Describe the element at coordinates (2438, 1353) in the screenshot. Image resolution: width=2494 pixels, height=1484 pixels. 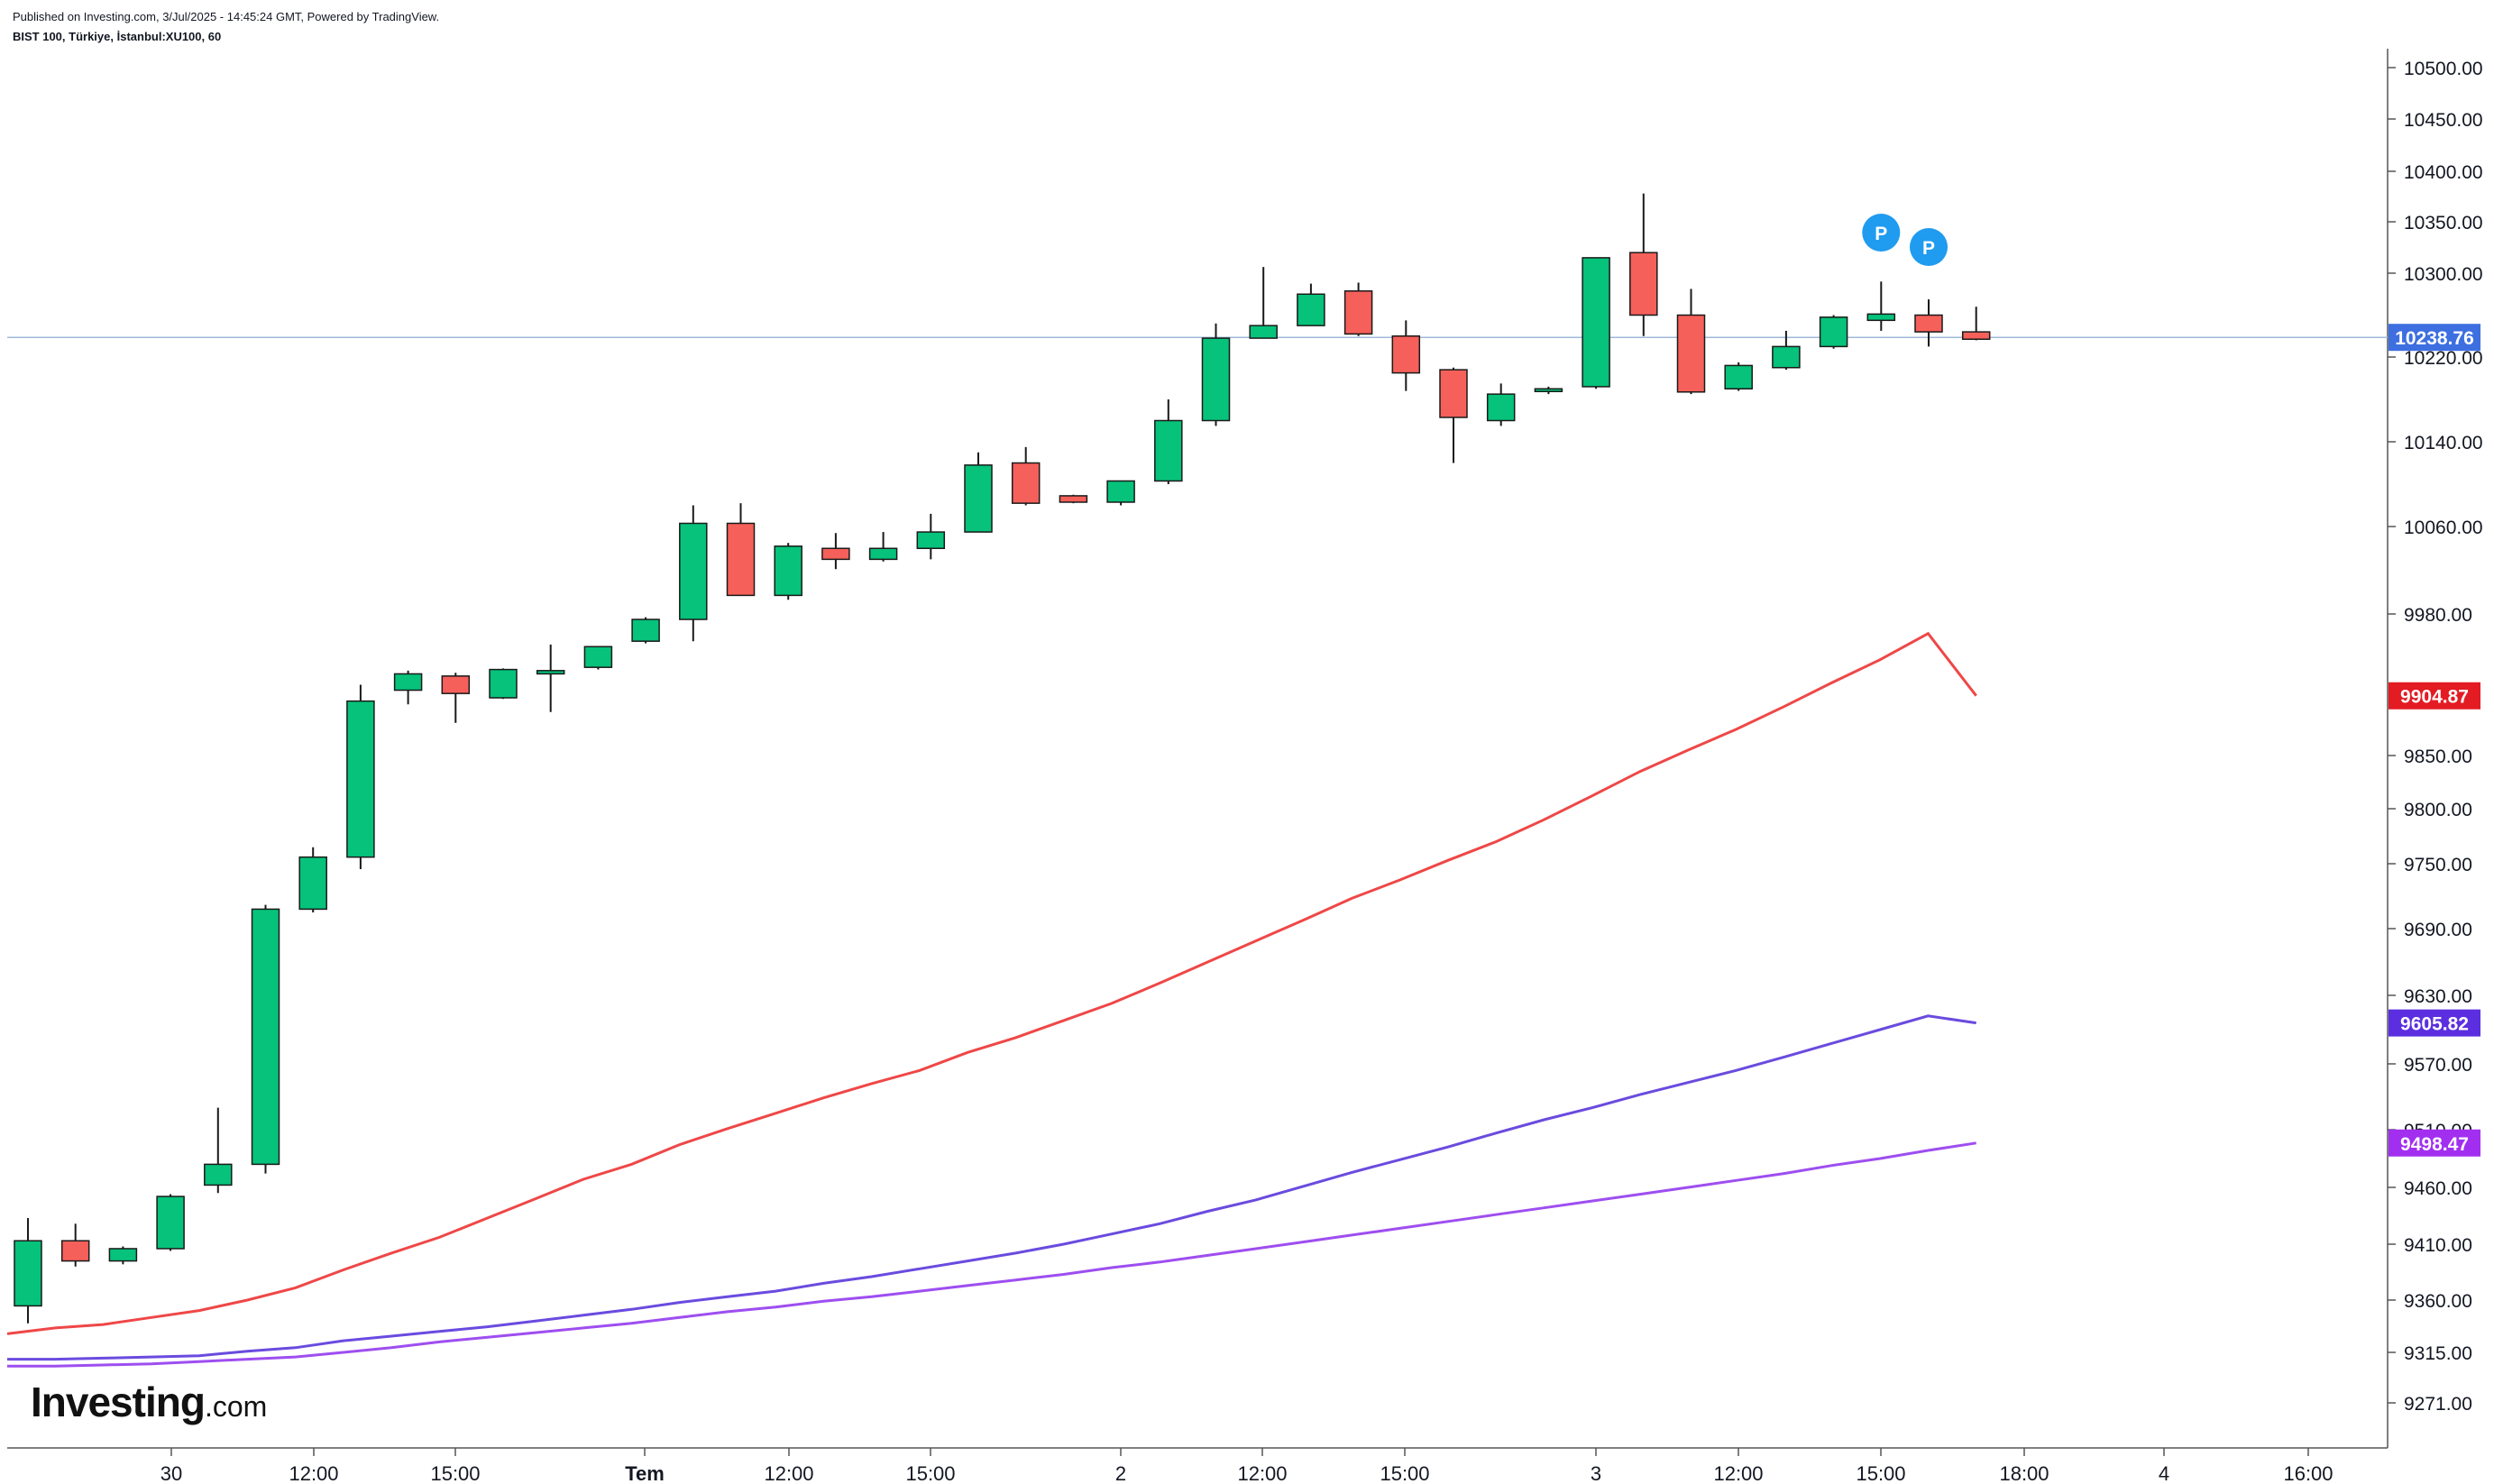
I see `y-tick-label: 9315.00` at that location.